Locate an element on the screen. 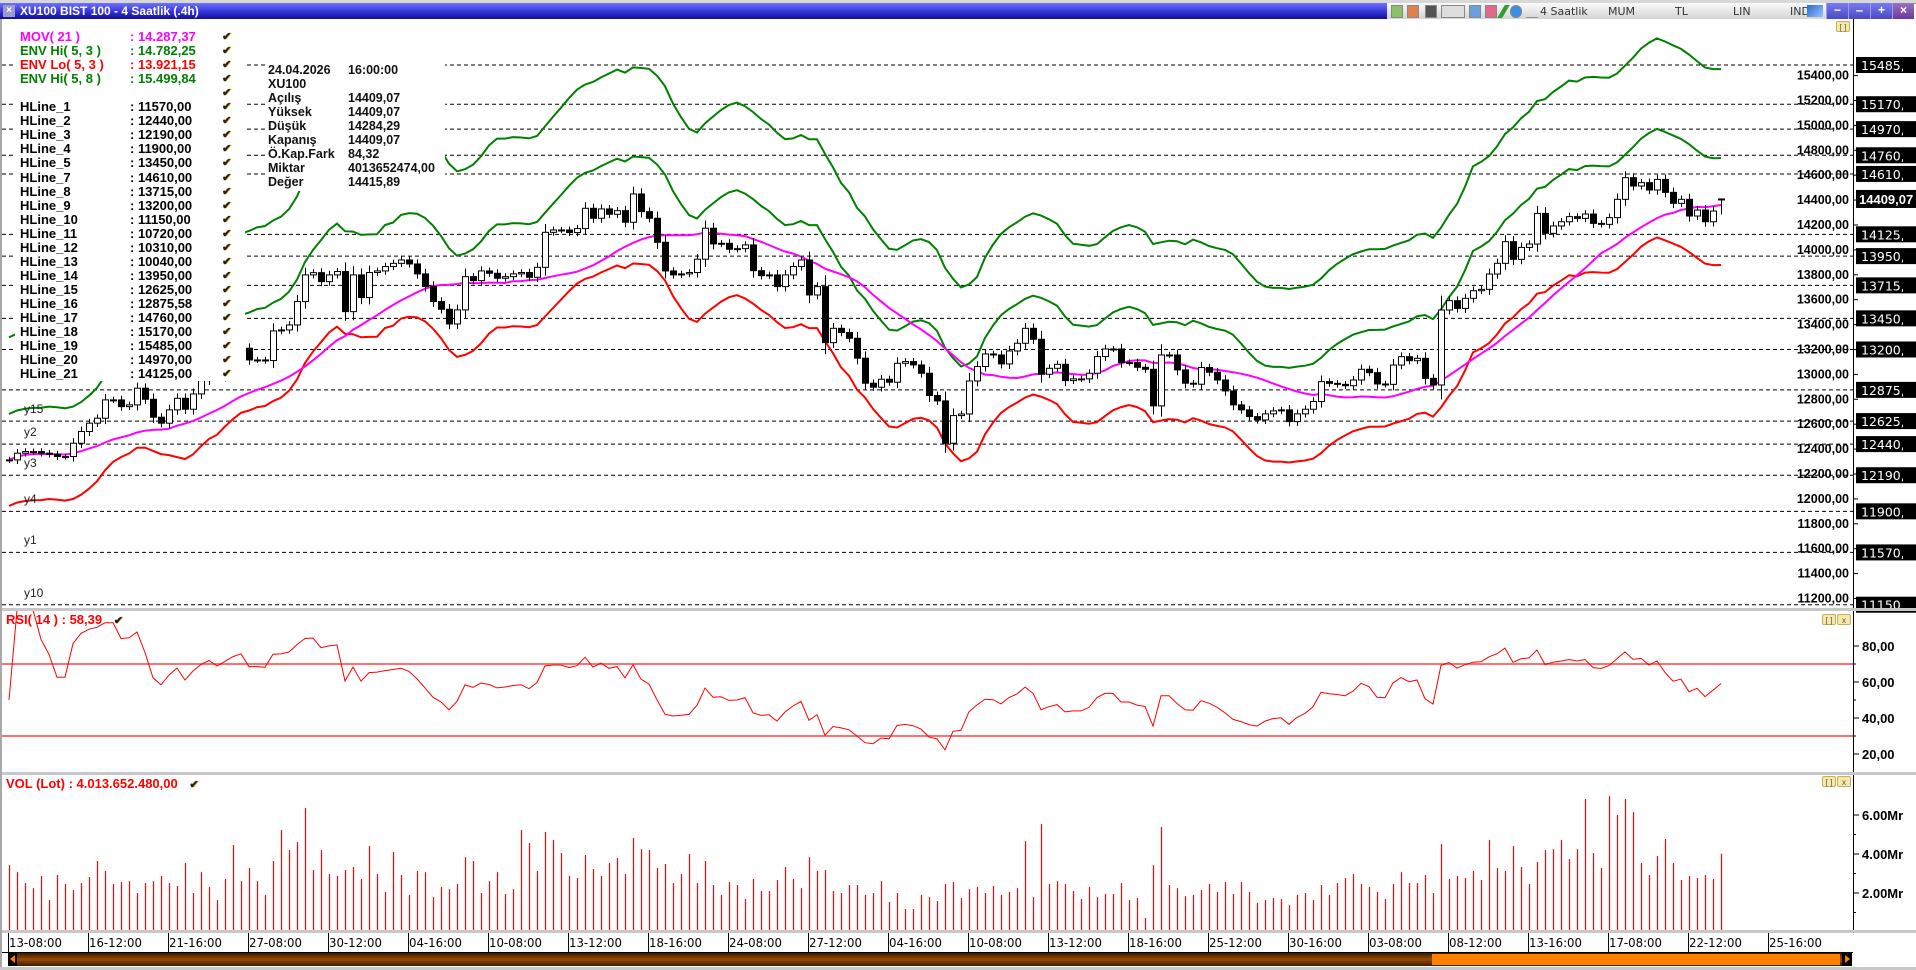 The image size is (1916, 970). formula-icon is located at coordinates (1453, 11).